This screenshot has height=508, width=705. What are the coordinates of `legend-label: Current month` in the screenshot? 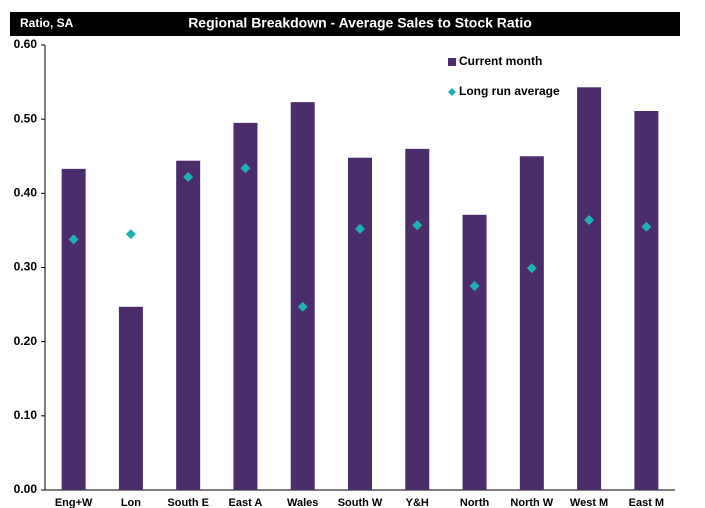 It's located at (500, 61).